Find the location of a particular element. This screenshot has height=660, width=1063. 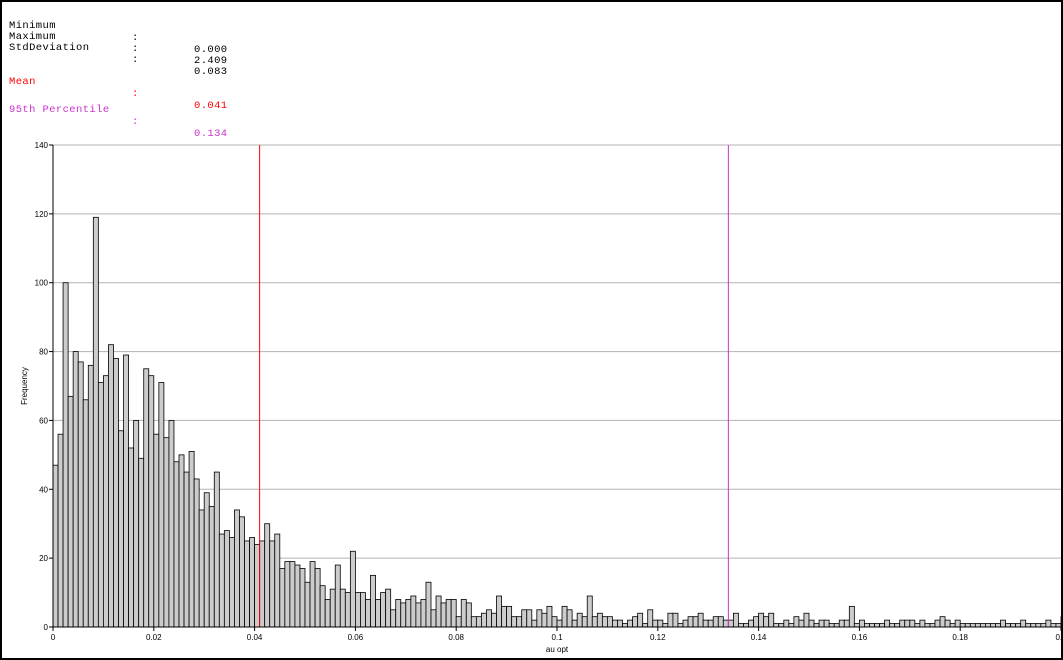

stat-label-maximum: Maximum is located at coordinates (32, 37).